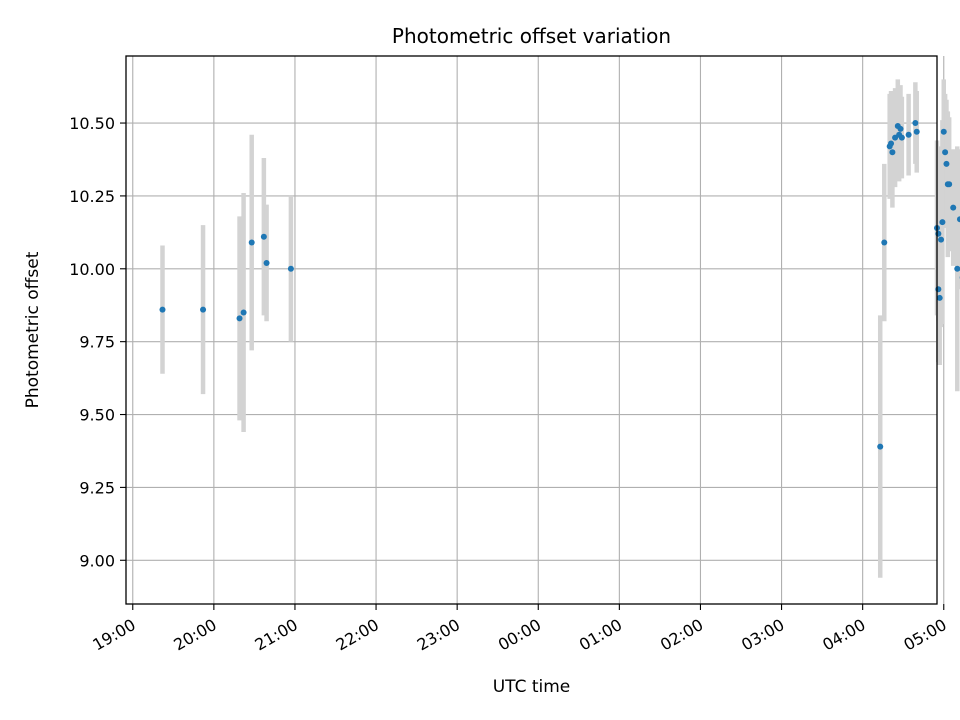 This screenshot has width=960, height=720. Describe the element at coordinates (531, 36) in the screenshot. I see `chart-title: Photometric offset variation` at that location.